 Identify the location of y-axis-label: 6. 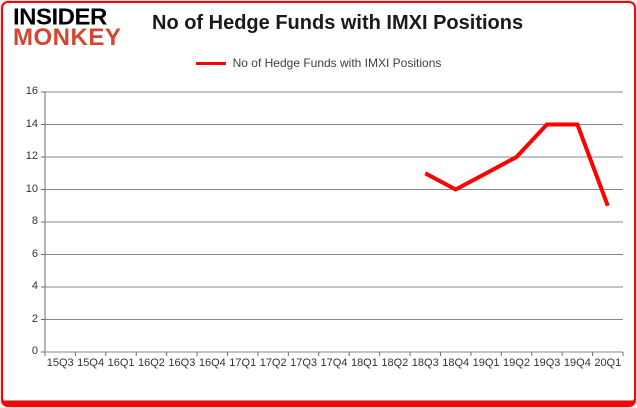
(34, 253).